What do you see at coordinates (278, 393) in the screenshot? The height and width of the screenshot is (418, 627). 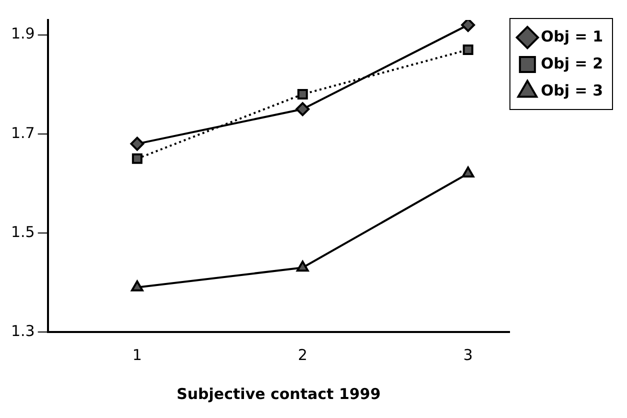 I see `x-axis-title: Subjective contact 1999` at bounding box center [278, 393].